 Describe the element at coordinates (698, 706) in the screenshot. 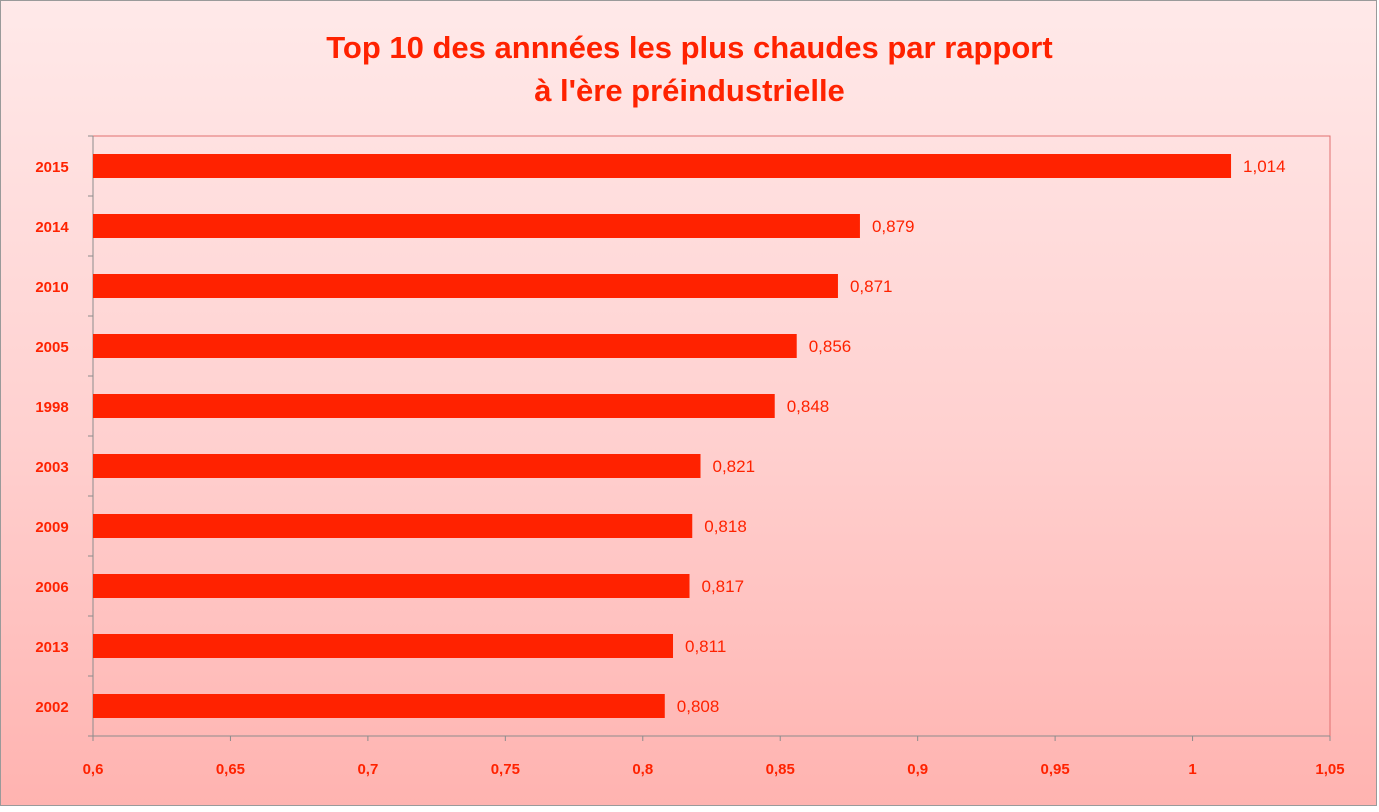

I see `data-label: 0,808` at that location.